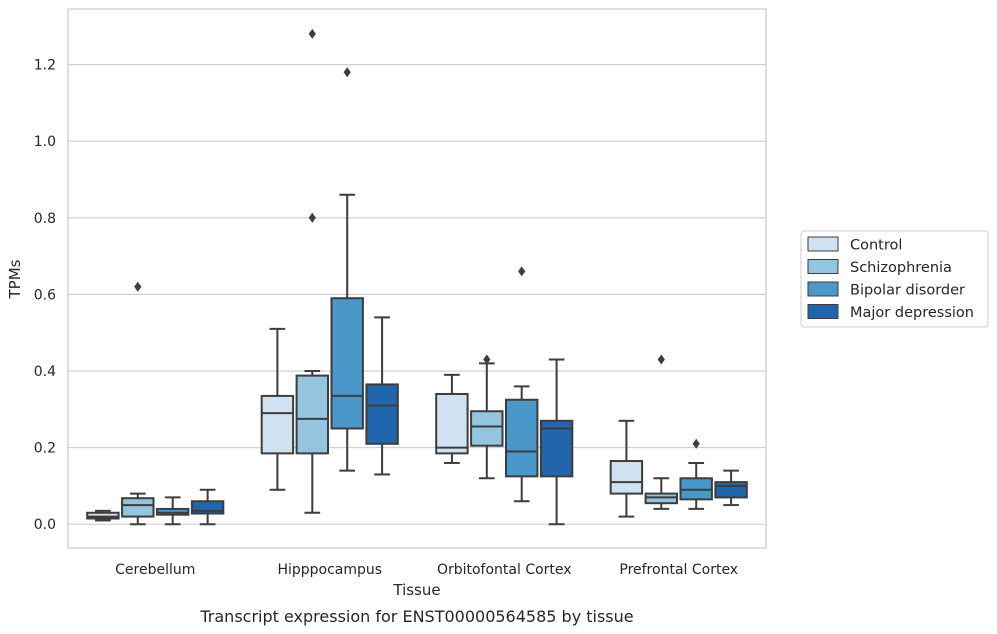 The width and height of the screenshot is (997, 634). I want to click on box-major-depression-orbitofontal-cortex, so click(556, 442).